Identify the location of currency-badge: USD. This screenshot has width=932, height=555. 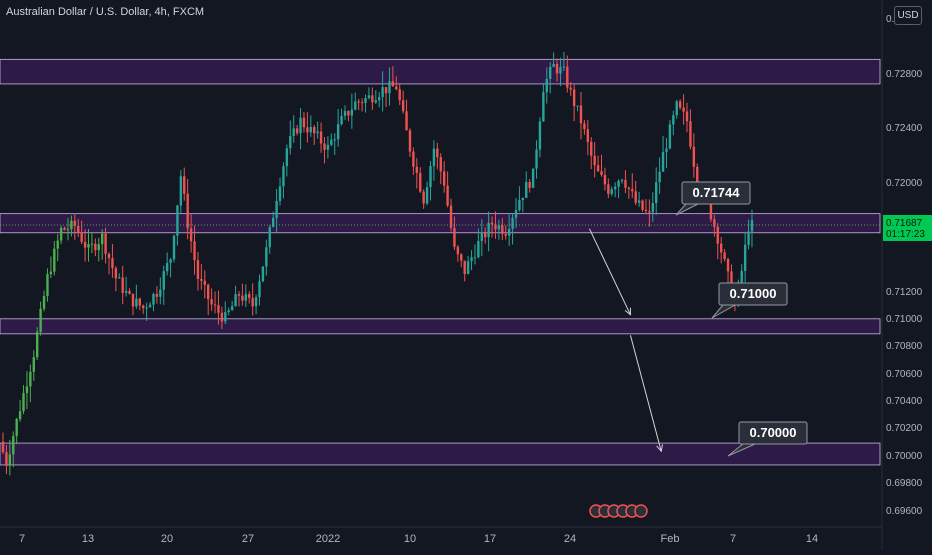
(908, 15).